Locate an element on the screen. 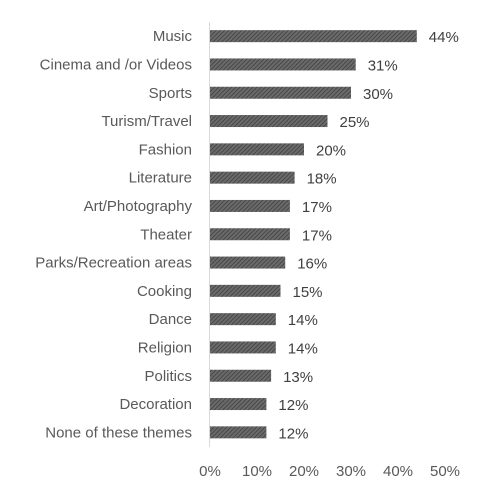  bar-sports is located at coordinates (280, 92).